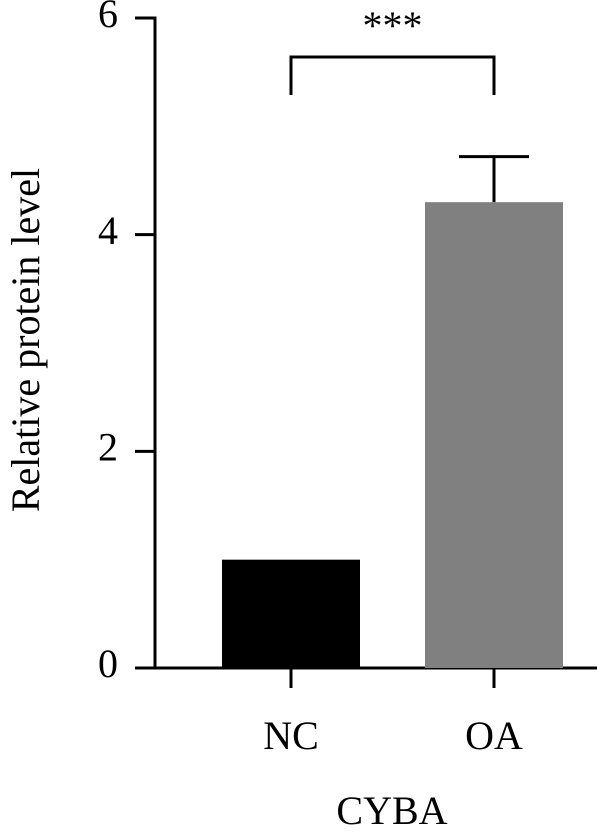  Describe the element at coordinates (392, 75) in the screenshot. I see `significance-bracket` at that location.